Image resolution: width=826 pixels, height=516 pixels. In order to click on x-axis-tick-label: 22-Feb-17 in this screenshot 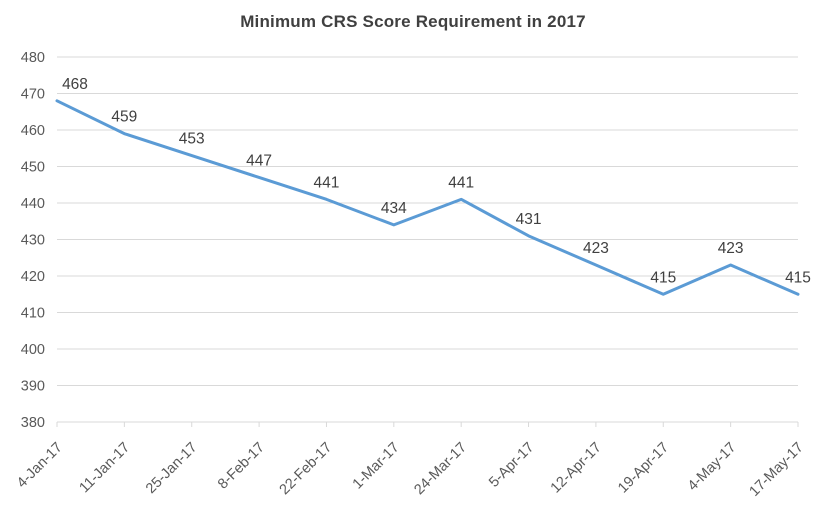, I will do `click(306, 469)`.